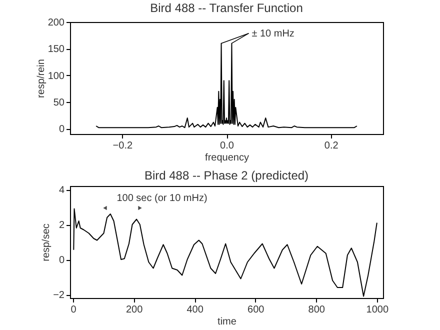 This screenshot has width=440, height=330. What do you see at coordinates (135, 310) in the screenshot?
I see `x-tick-label: 200` at bounding box center [135, 310].